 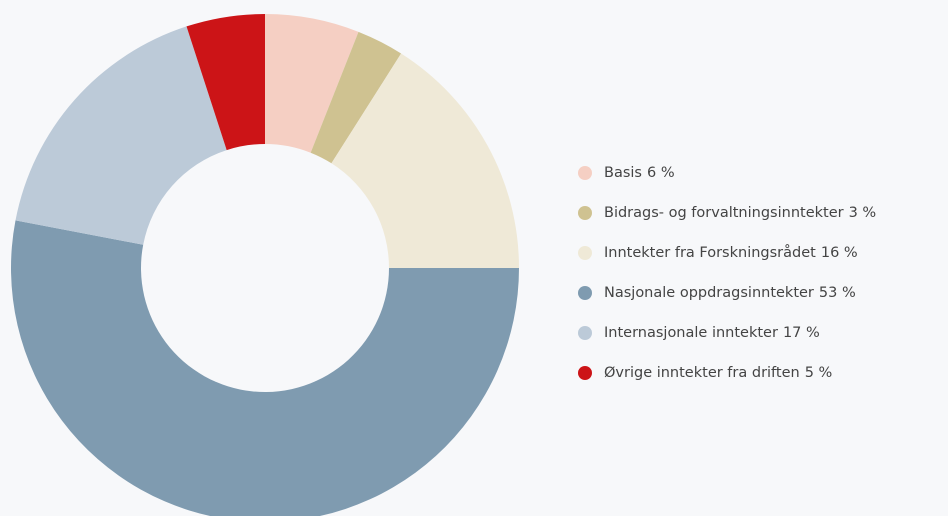 I want to click on legend-name: Basis, so click(x=623, y=173).